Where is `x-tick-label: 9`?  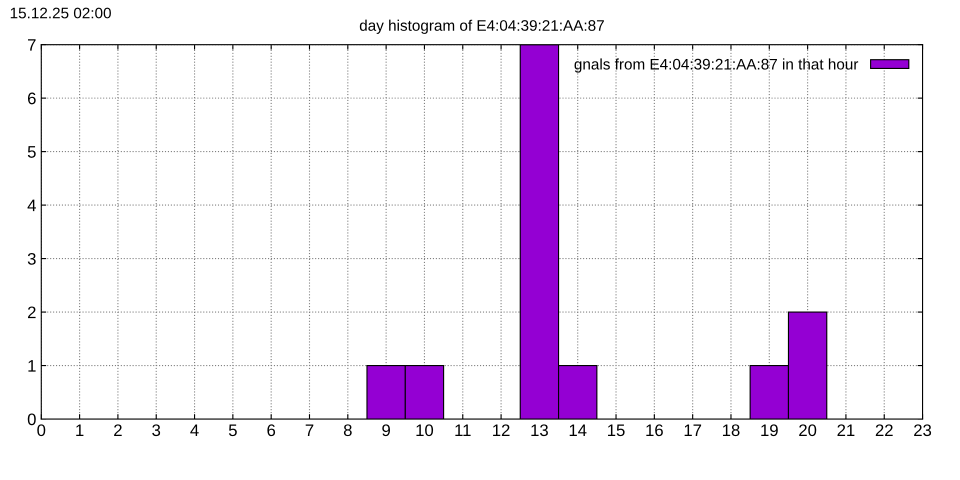
x-tick-label: 9 is located at coordinates (386, 430).